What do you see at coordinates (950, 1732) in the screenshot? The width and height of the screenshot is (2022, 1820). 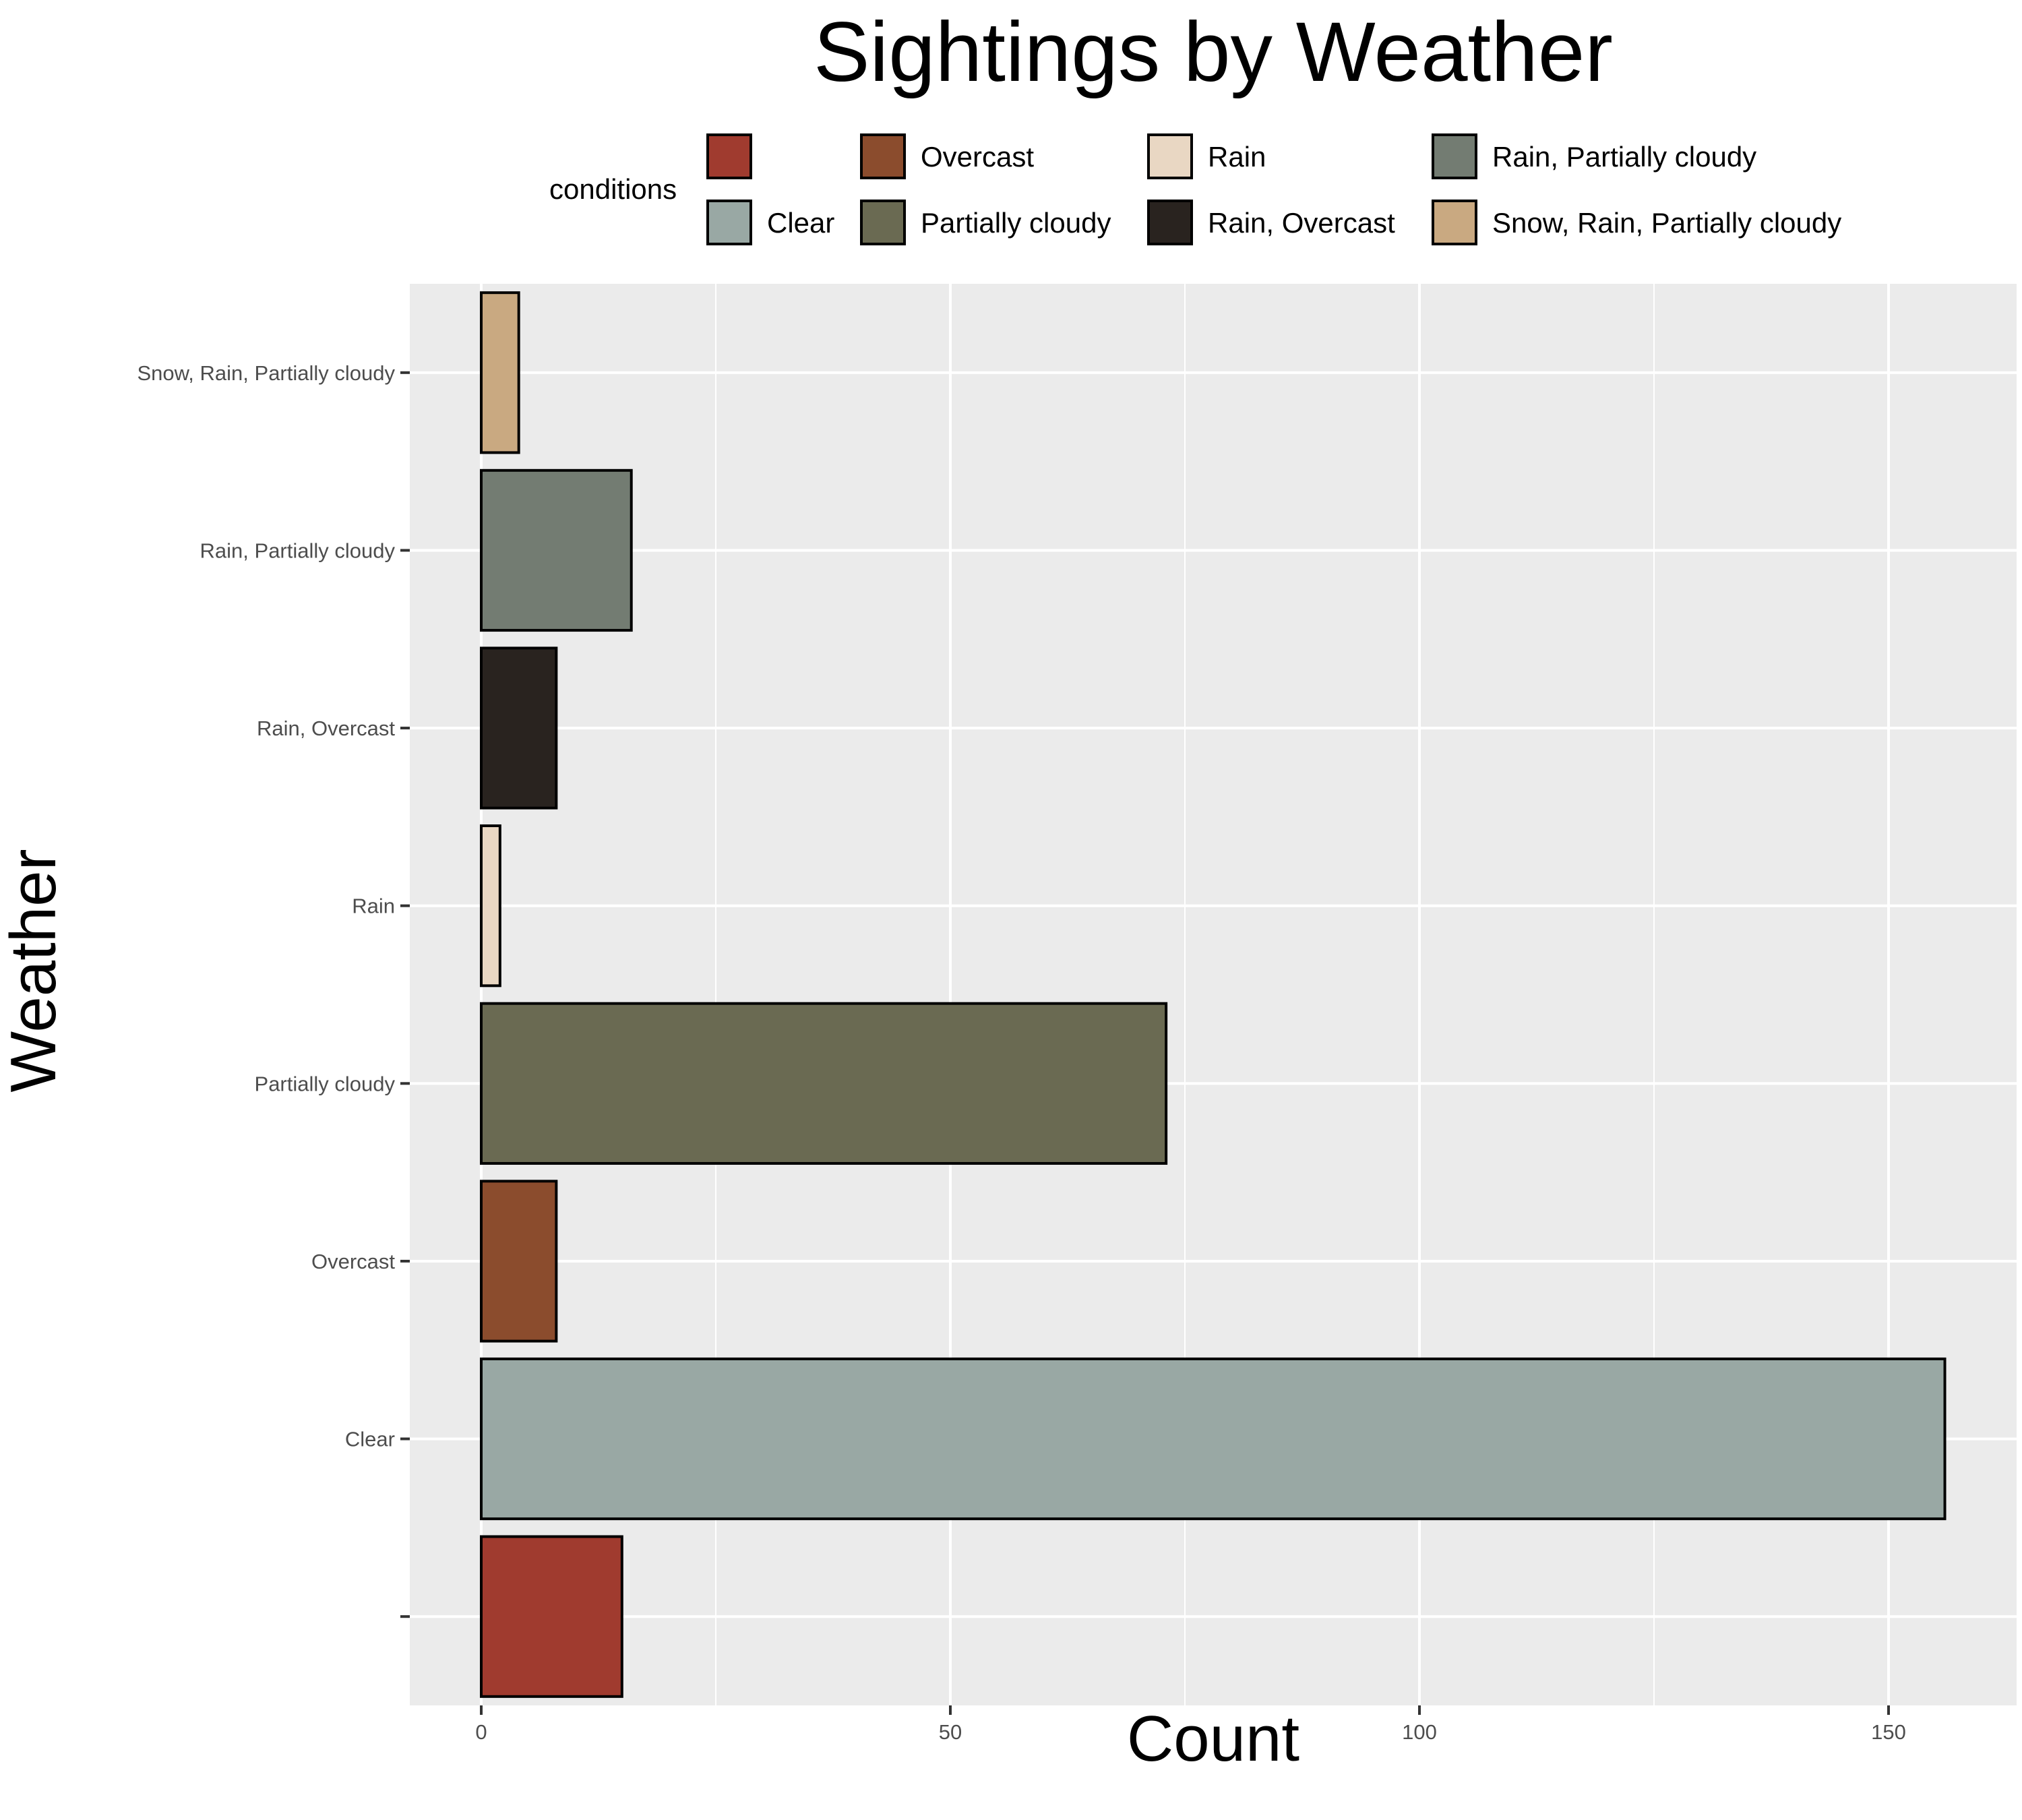 I see `x-tick-label: 50` at bounding box center [950, 1732].